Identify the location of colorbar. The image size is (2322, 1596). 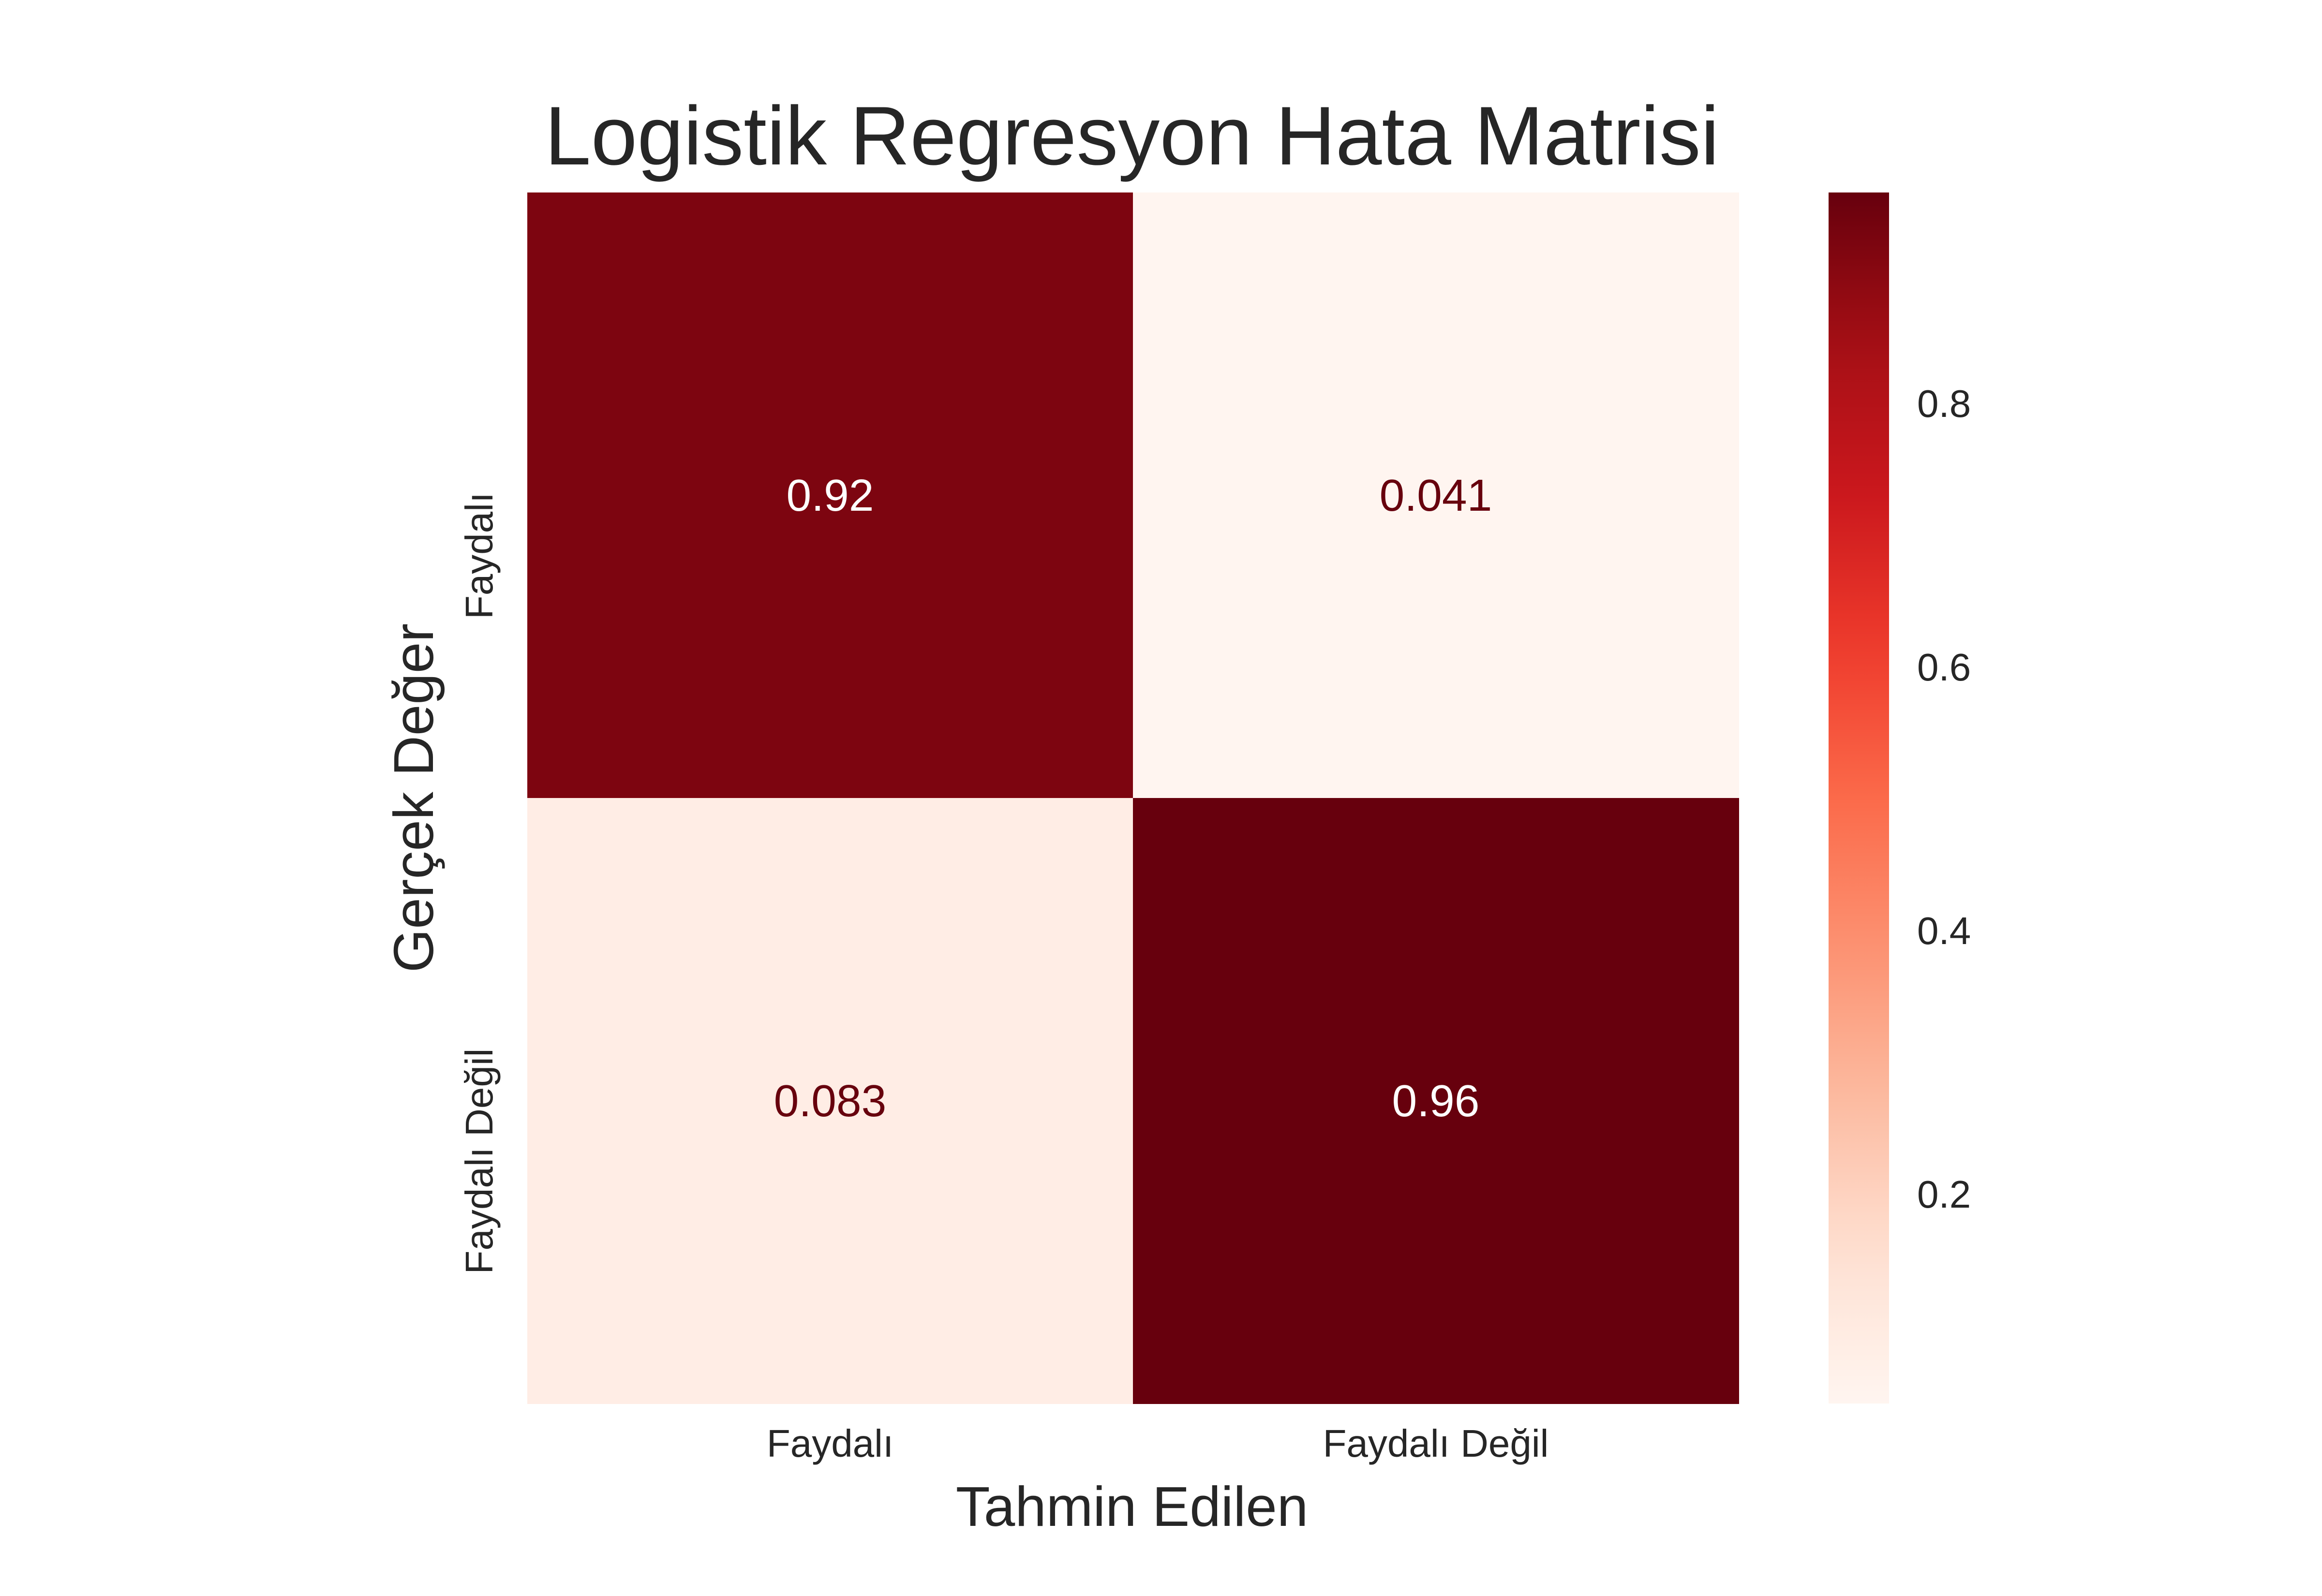
(1859, 798).